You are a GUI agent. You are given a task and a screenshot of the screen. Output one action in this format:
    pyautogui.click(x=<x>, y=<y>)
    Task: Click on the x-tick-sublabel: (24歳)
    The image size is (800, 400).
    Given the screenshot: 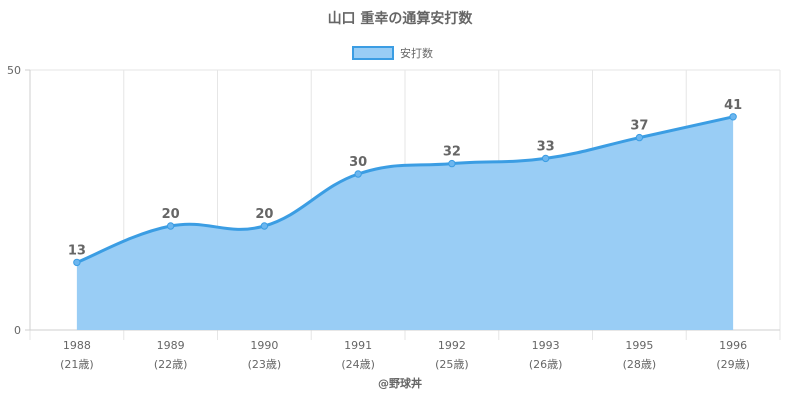 What is the action you would take?
    pyautogui.click(x=358, y=364)
    